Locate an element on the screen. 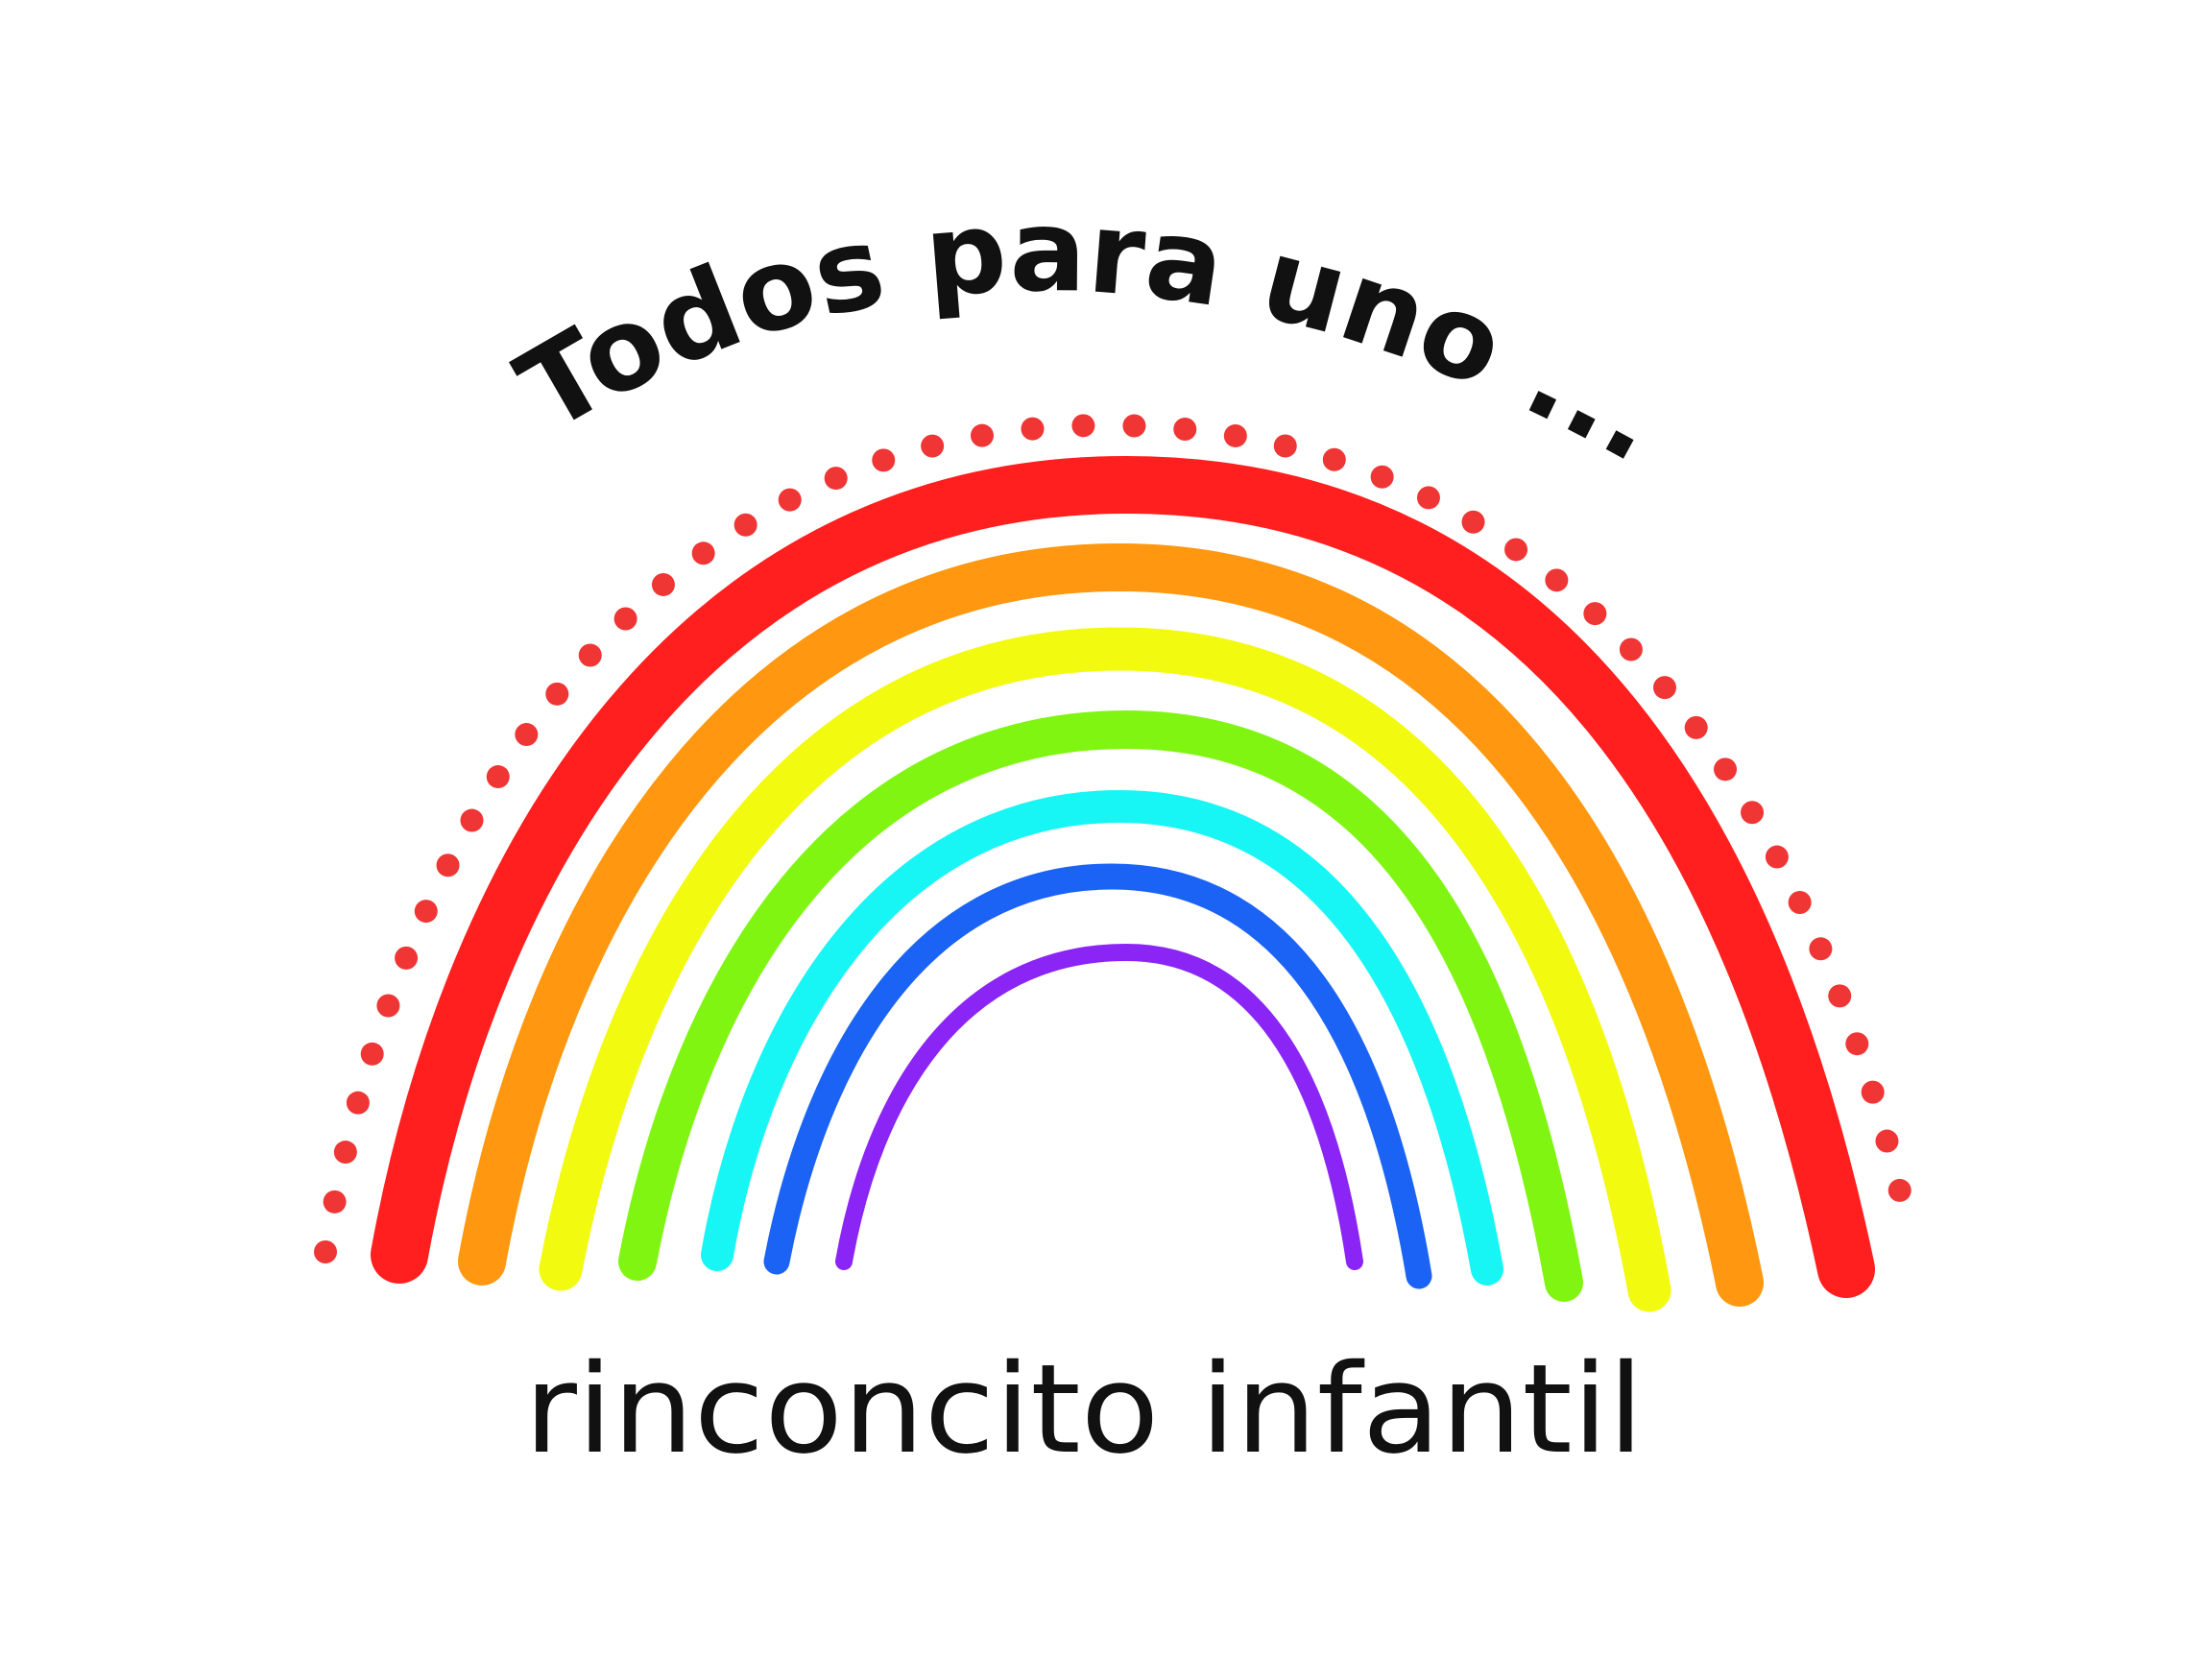 This screenshot has width=2212, height=1659. cyan-band is located at coordinates (1102, 1037).